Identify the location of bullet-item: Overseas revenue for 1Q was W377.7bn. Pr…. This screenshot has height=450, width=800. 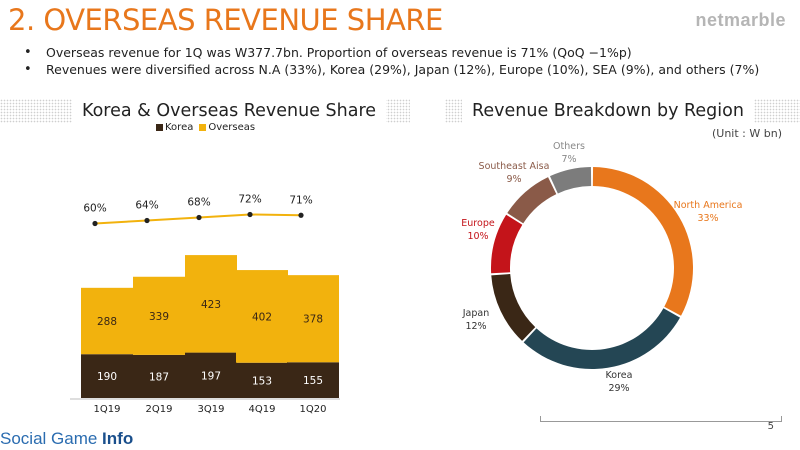
(385, 52).